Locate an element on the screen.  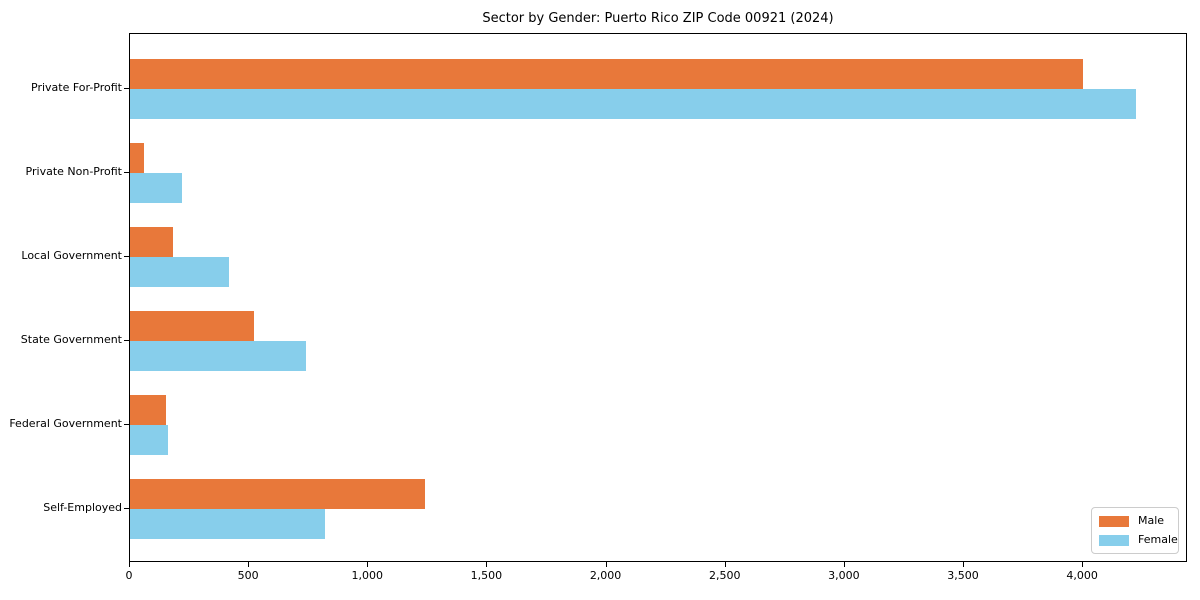
x-axis-label-1-000: 1,000 is located at coordinates (367, 575).